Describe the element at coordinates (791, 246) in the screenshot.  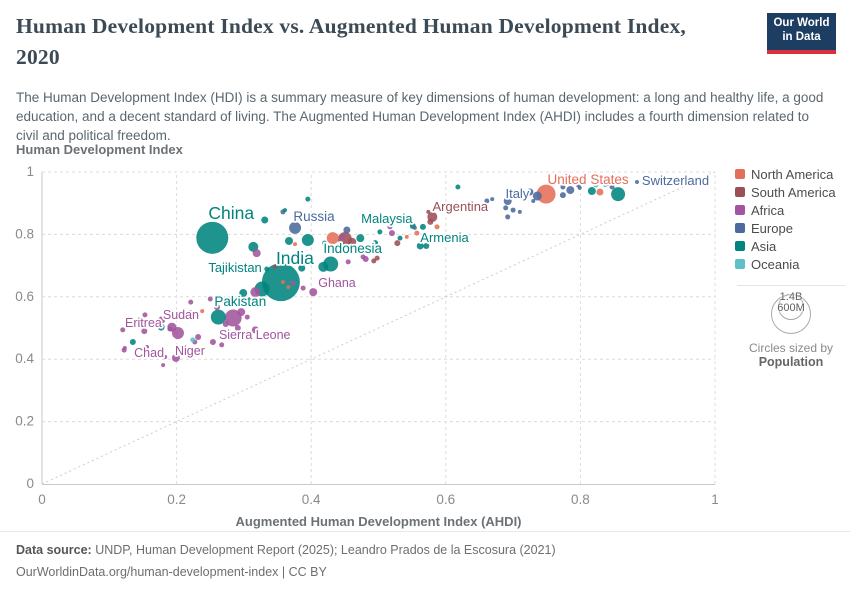
I see `legend-item-asia: Asia` at that location.